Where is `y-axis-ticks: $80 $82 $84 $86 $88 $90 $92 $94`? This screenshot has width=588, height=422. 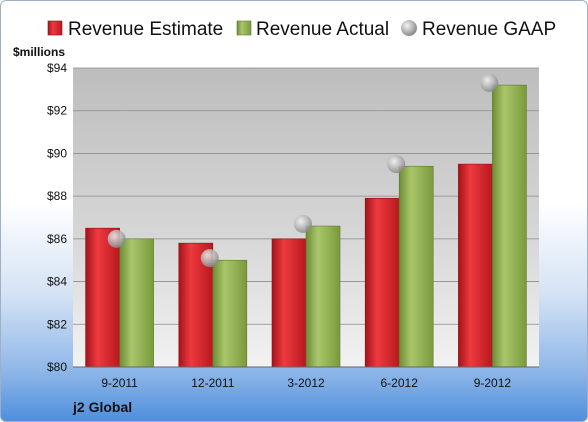
y-axis-ticks: $80 $82 $84 $86 $88 $90 $92 $94 is located at coordinates (57, 217).